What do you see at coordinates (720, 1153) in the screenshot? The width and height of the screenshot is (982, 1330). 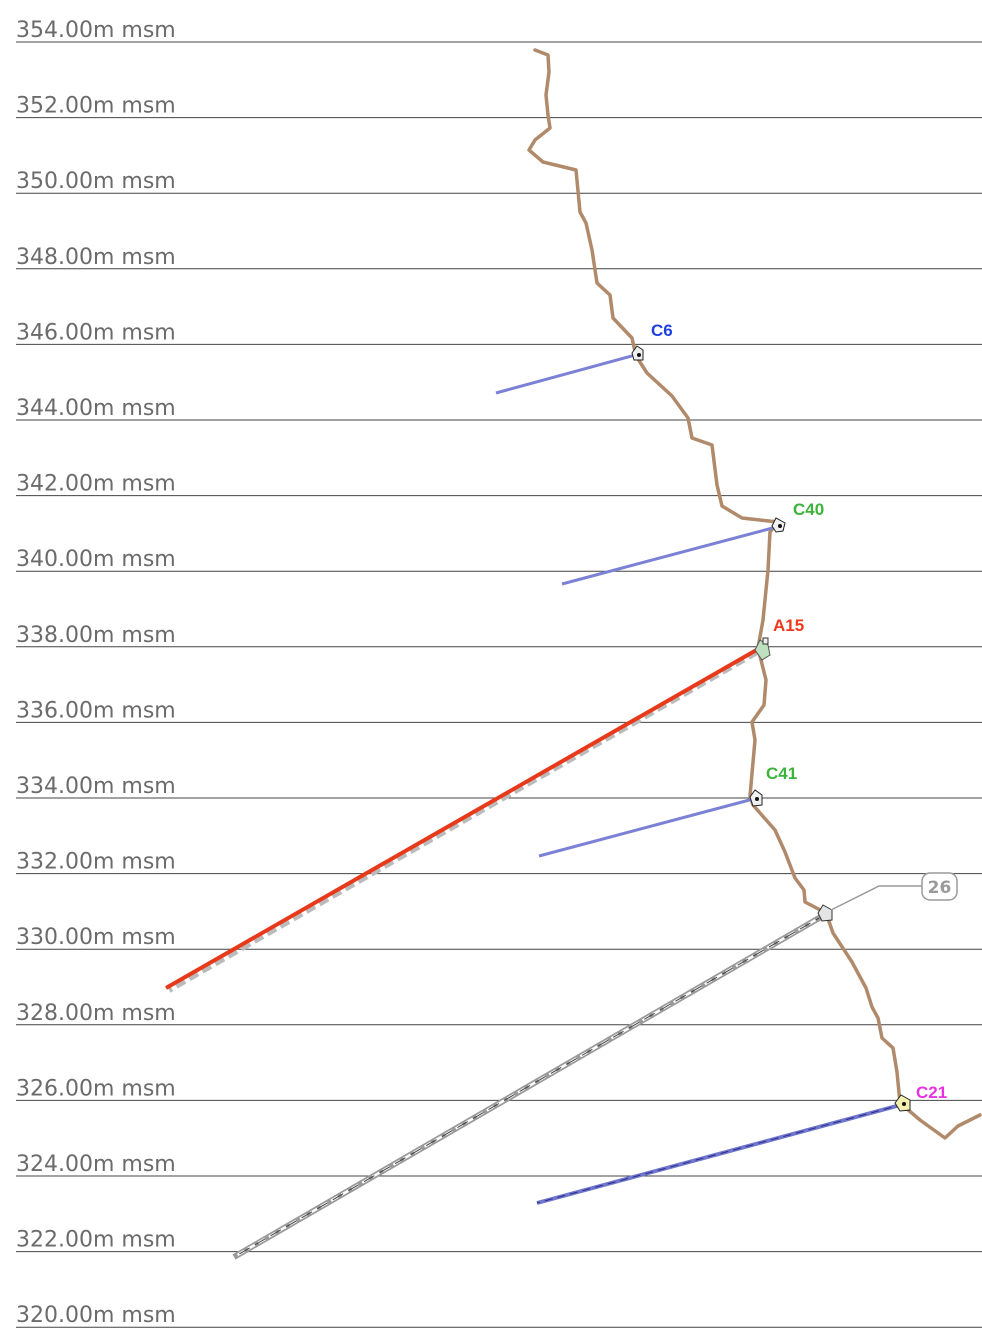 I see `anchor-line-C21-dash` at bounding box center [720, 1153].